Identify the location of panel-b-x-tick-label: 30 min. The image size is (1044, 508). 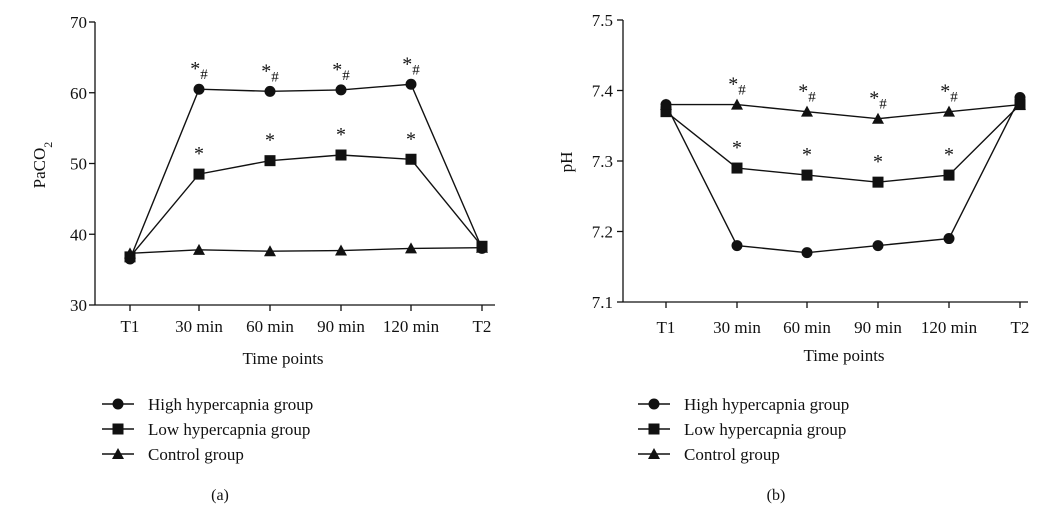
(737, 327).